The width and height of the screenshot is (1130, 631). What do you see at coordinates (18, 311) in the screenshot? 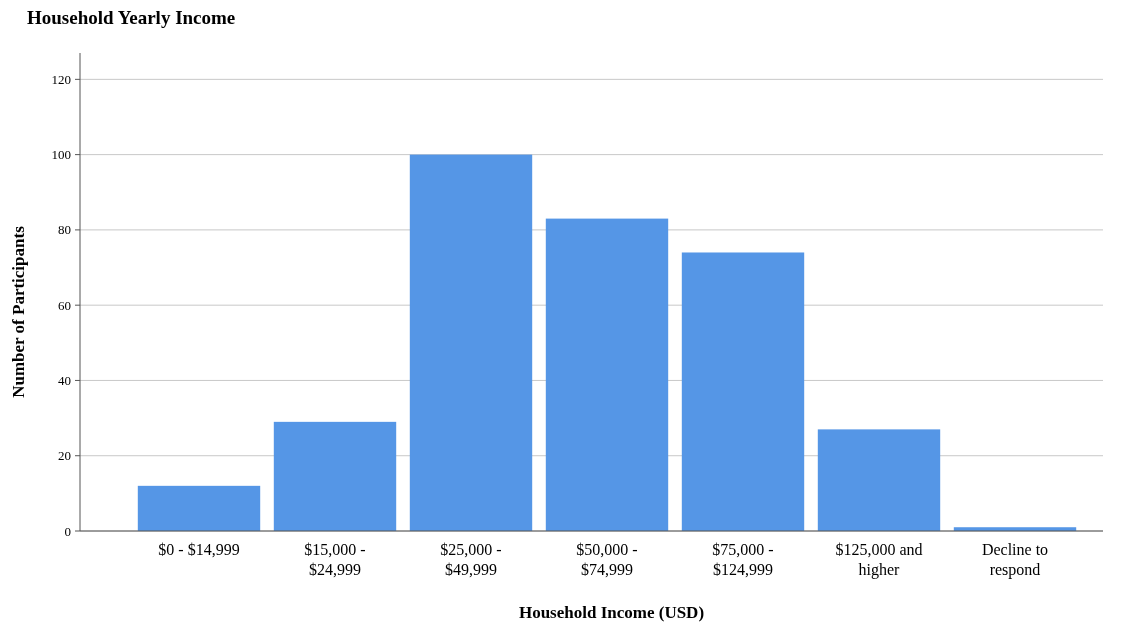
I see `y-axis-title: Number of Participants` at bounding box center [18, 311].